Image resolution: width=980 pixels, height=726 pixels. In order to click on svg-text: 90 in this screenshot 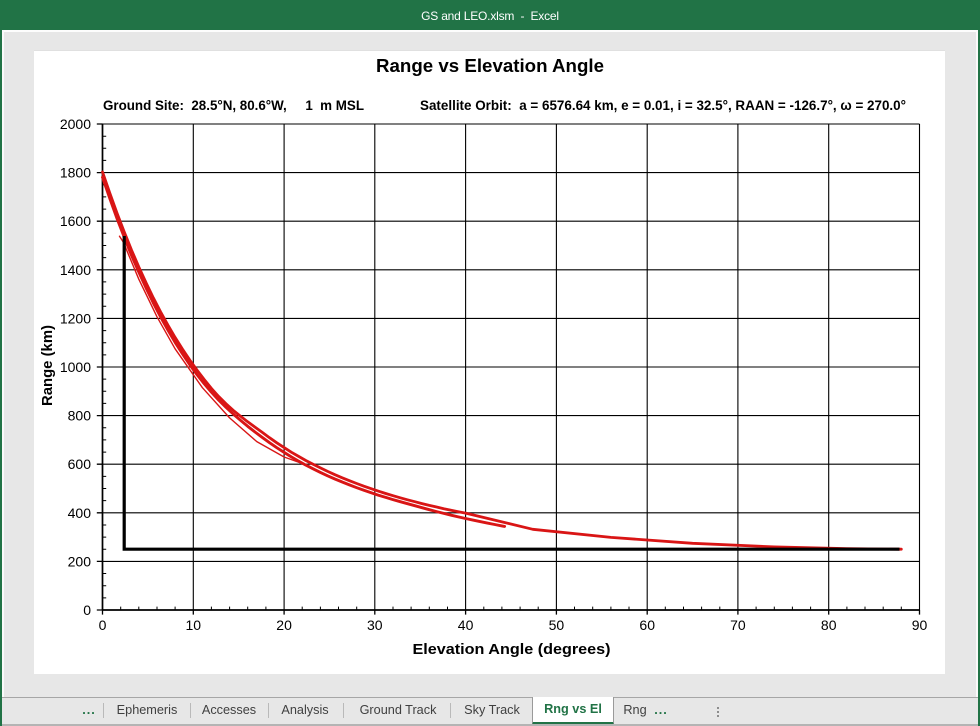, I will do `click(920, 625)`.